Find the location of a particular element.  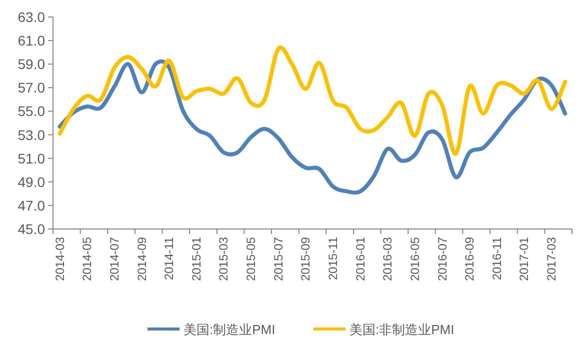

x-tick-label: 2014-11 is located at coordinates (169, 258).